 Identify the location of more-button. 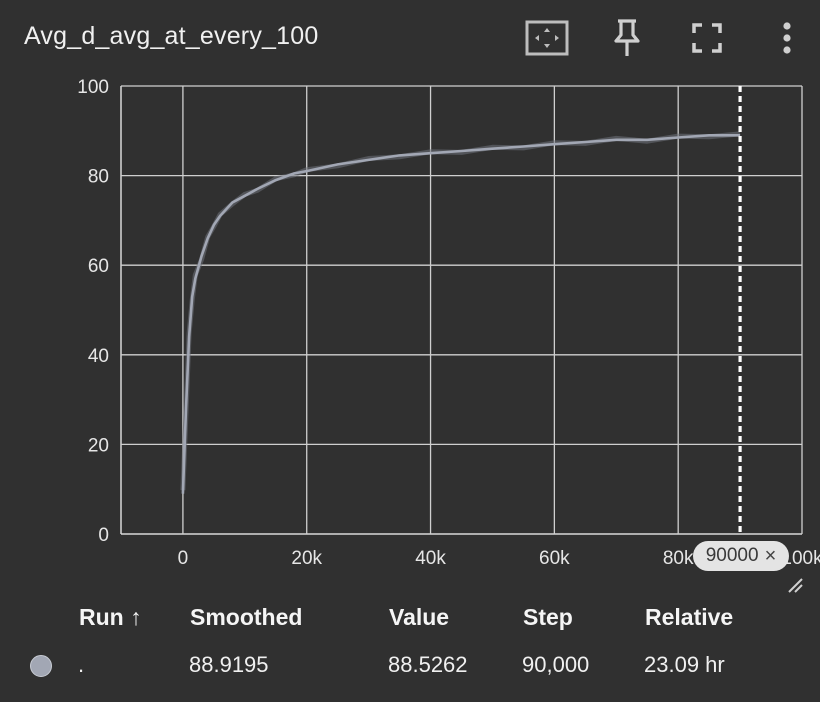
(787, 38).